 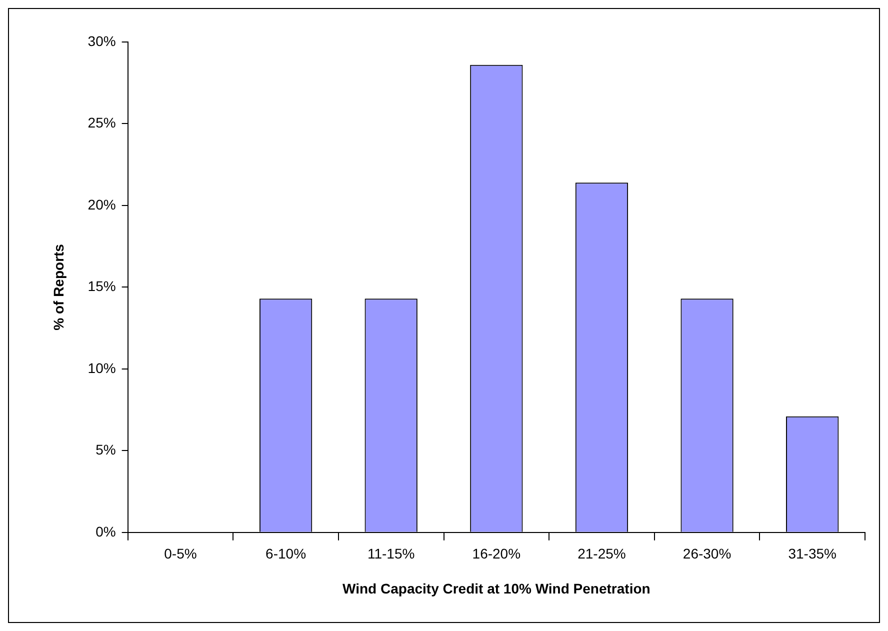 What do you see at coordinates (102, 368) in the screenshot?
I see `y-tick-label: 10%` at bounding box center [102, 368].